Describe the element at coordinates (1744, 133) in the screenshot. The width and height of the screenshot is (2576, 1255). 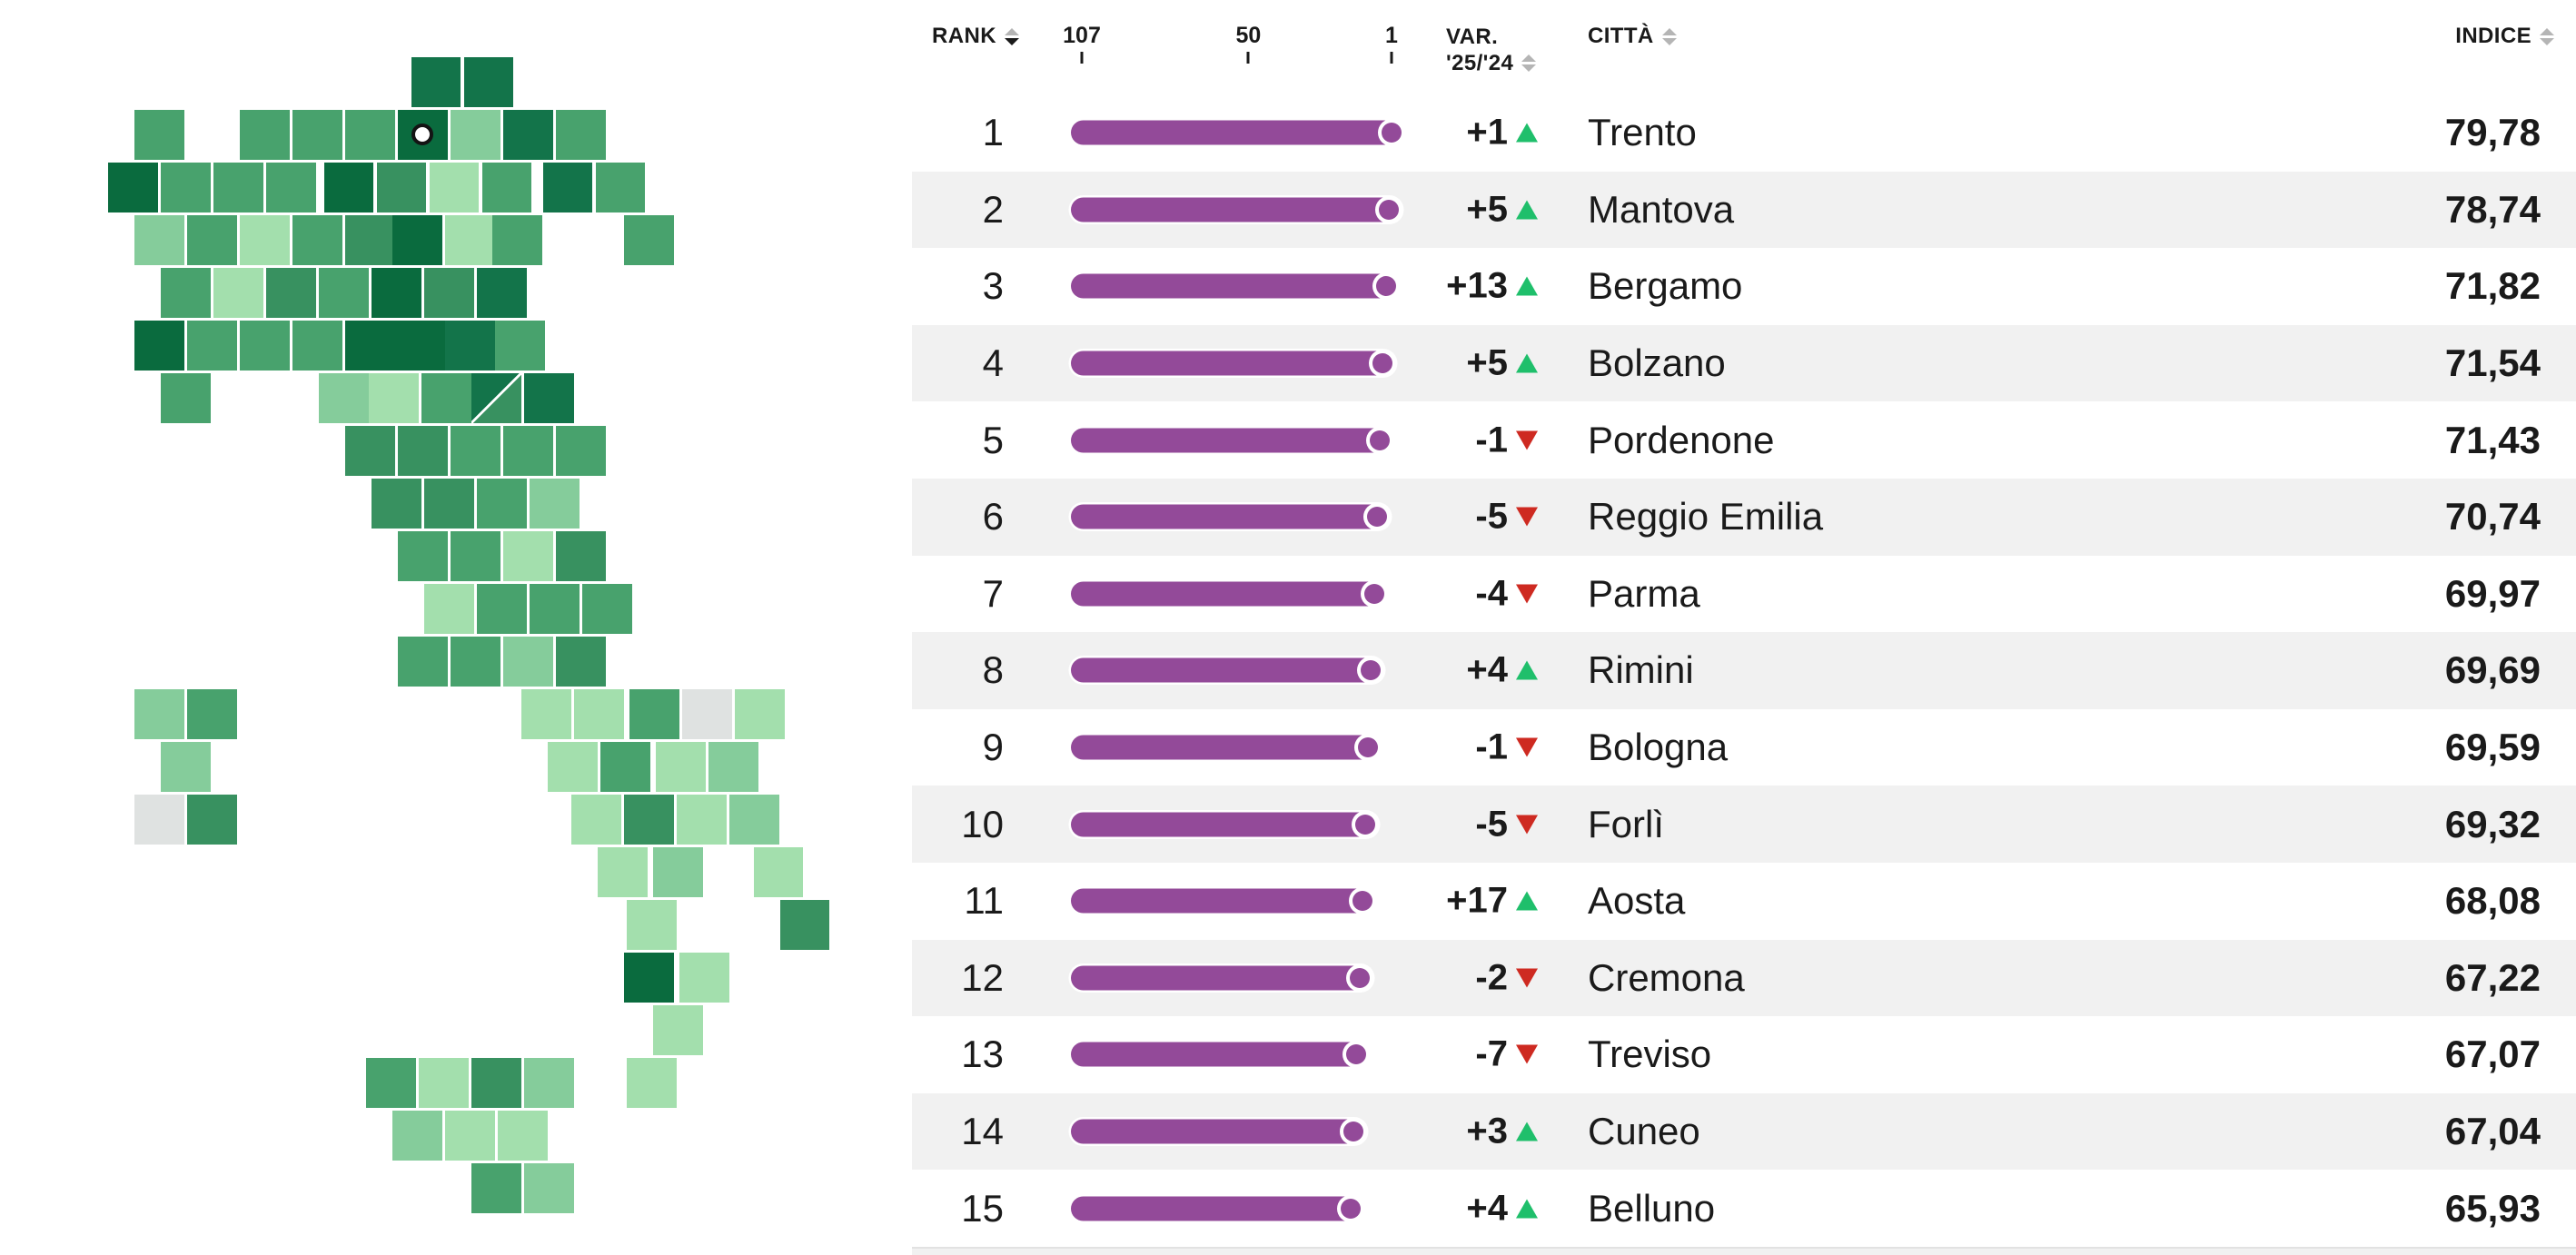
I see `table-row: 1 +1 Trento 79,78` at that location.